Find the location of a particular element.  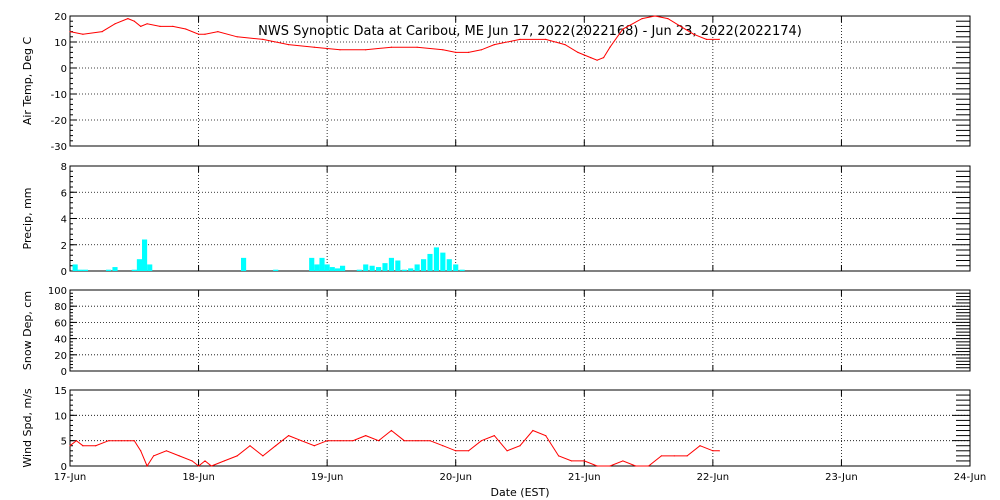

y-tick-label: 10 is located at coordinates (60, 416).